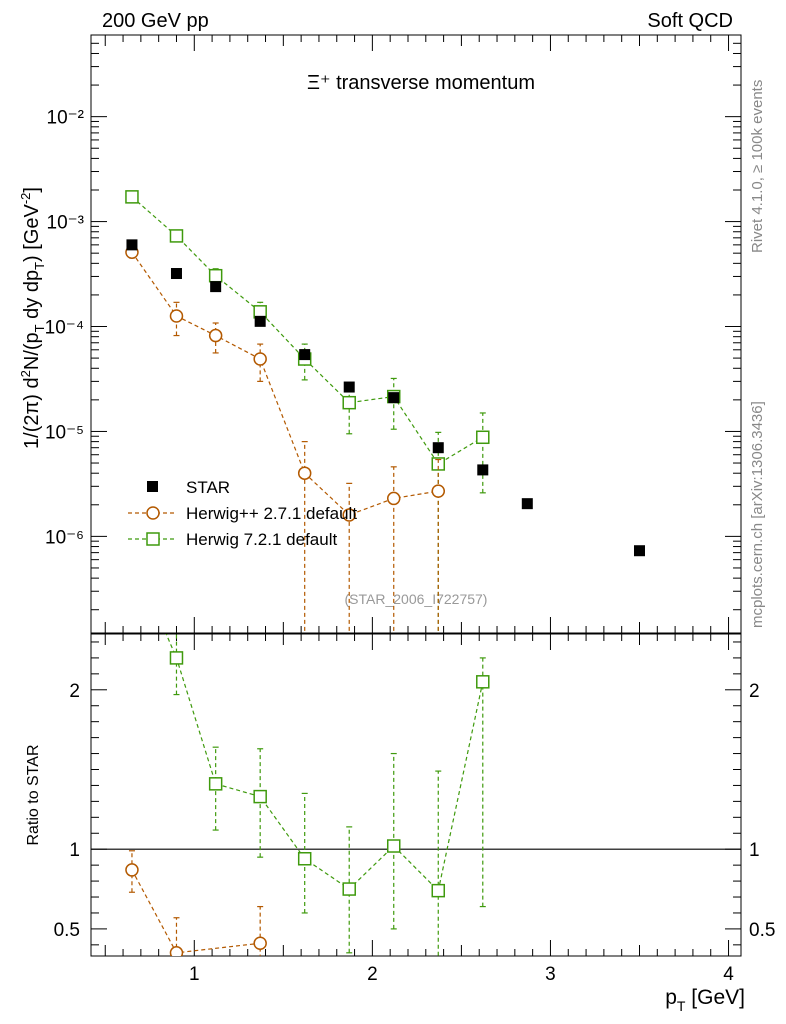  What do you see at coordinates (728, 974) in the screenshot?
I see `x-tick-label: 4` at bounding box center [728, 974].